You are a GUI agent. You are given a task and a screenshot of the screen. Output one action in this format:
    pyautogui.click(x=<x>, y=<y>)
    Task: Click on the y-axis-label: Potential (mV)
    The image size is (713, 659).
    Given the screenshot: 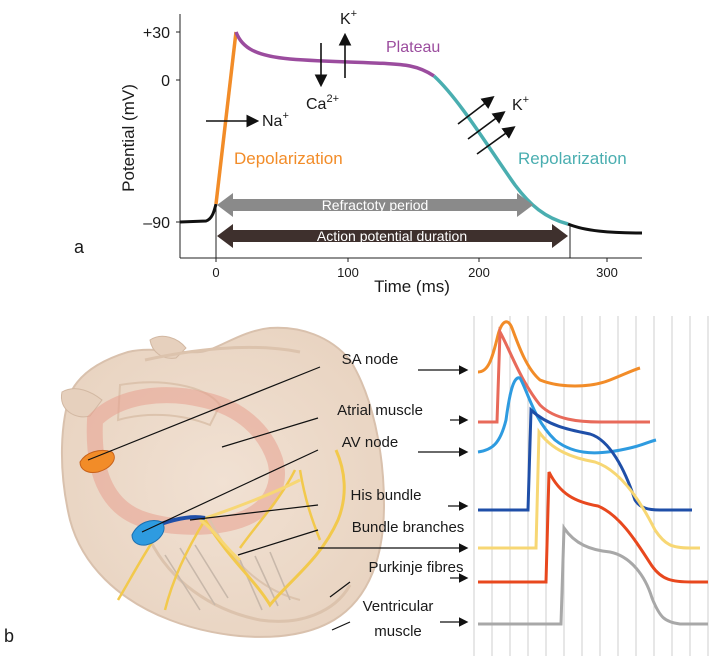 What is the action you would take?
    pyautogui.click(x=128, y=138)
    